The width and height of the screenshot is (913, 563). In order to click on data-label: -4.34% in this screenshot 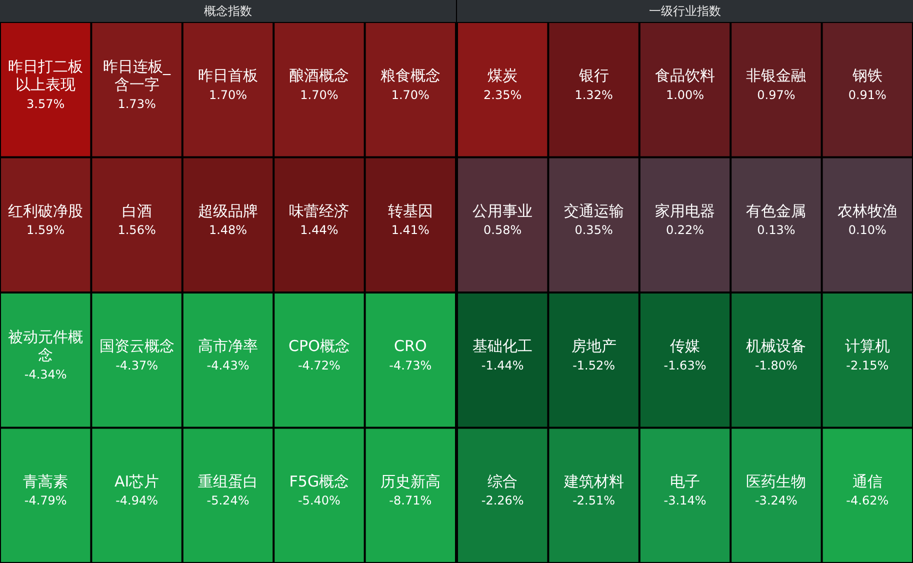, I will do `click(45, 374)`.